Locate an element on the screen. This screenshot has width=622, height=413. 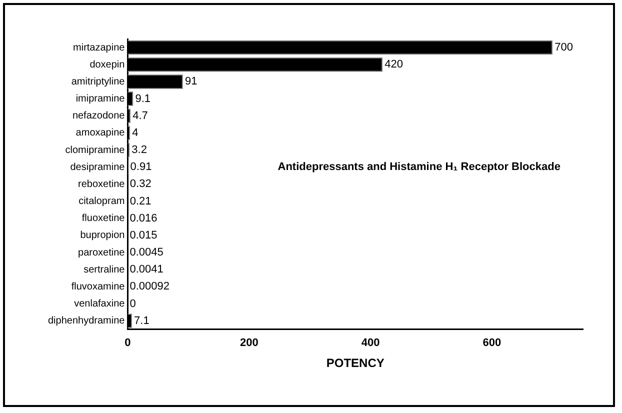
y-tick-label: mirtazapine is located at coordinates (99, 48).